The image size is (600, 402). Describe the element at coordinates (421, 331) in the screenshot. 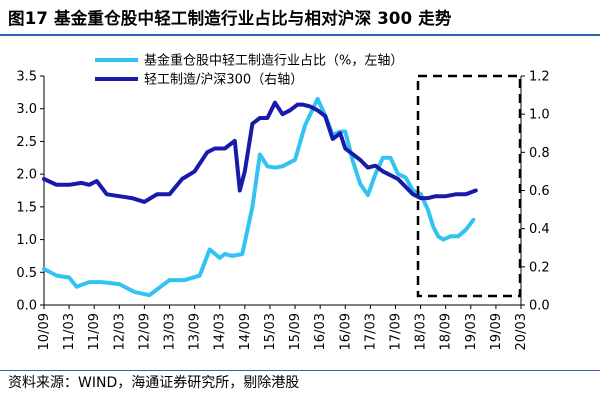

I see `x-tick-label: 18/03` at that location.